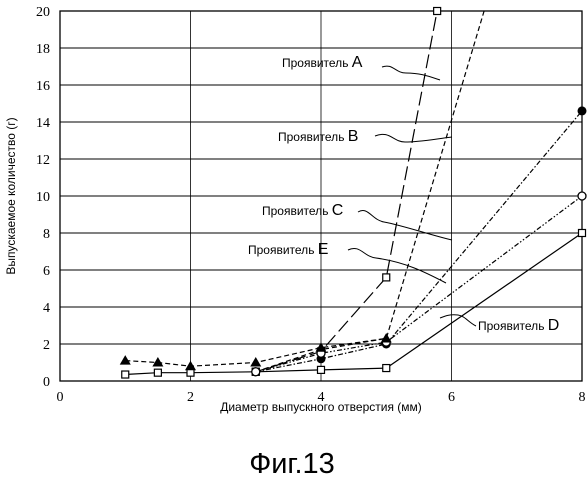 The height and width of the screenshot is (500, 588). Describe the element at coordinates (43, 12) in the screenshot. I see `y-tick-label-10: 20` at that location.